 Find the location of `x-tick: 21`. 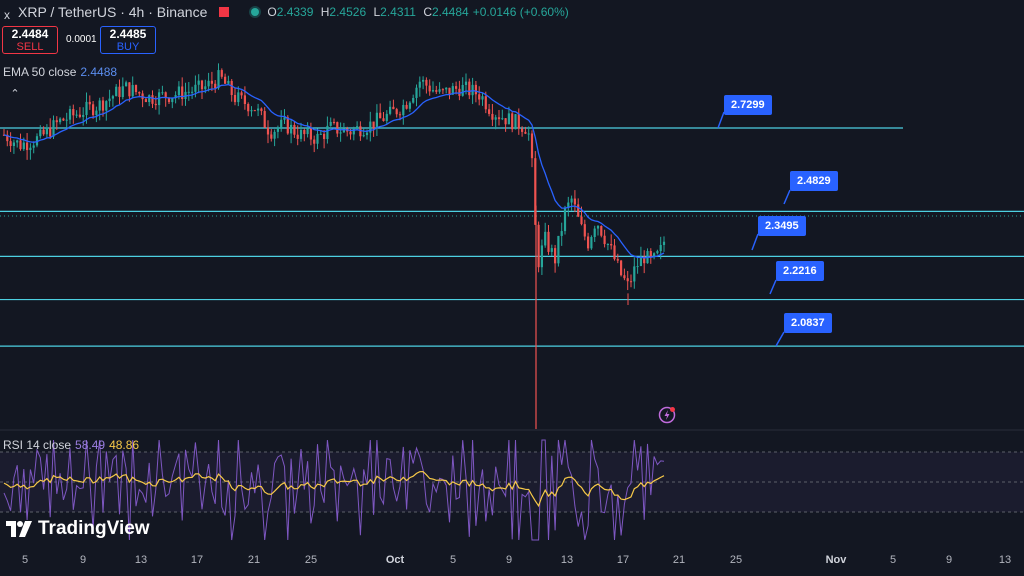

x-tick: 21 is located at coordinates (254, 560).